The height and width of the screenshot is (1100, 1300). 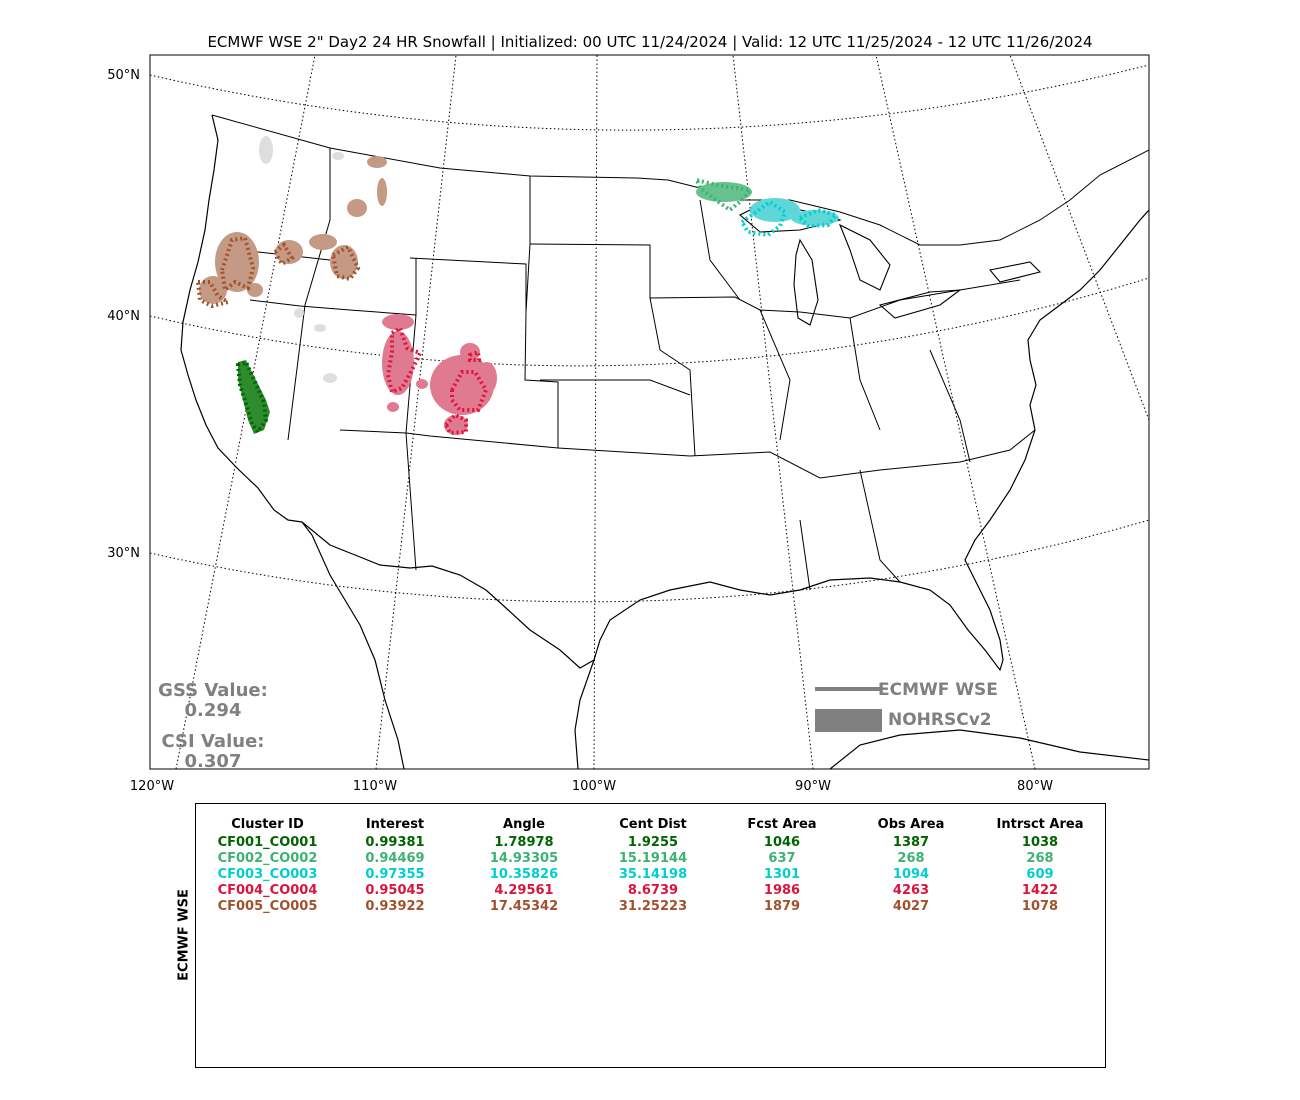 What do you see at coordinates (123, 553) in the screenshot?
I see `lat-label-30: 30°N` at bounding box center [123, 553].